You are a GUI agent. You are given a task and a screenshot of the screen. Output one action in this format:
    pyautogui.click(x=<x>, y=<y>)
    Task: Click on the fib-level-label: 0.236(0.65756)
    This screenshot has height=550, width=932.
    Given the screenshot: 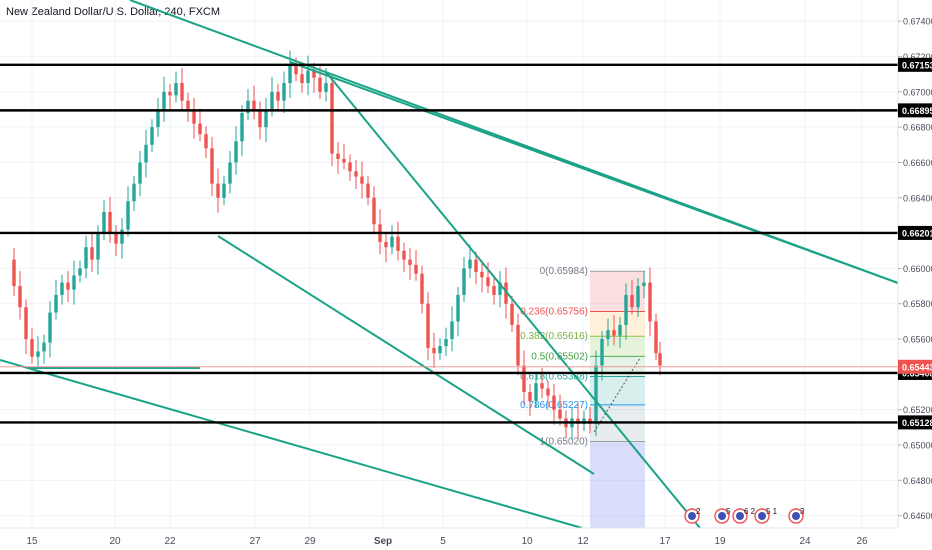 What is the action you would take?
    pyautogui.click(x=554, y=312)
    